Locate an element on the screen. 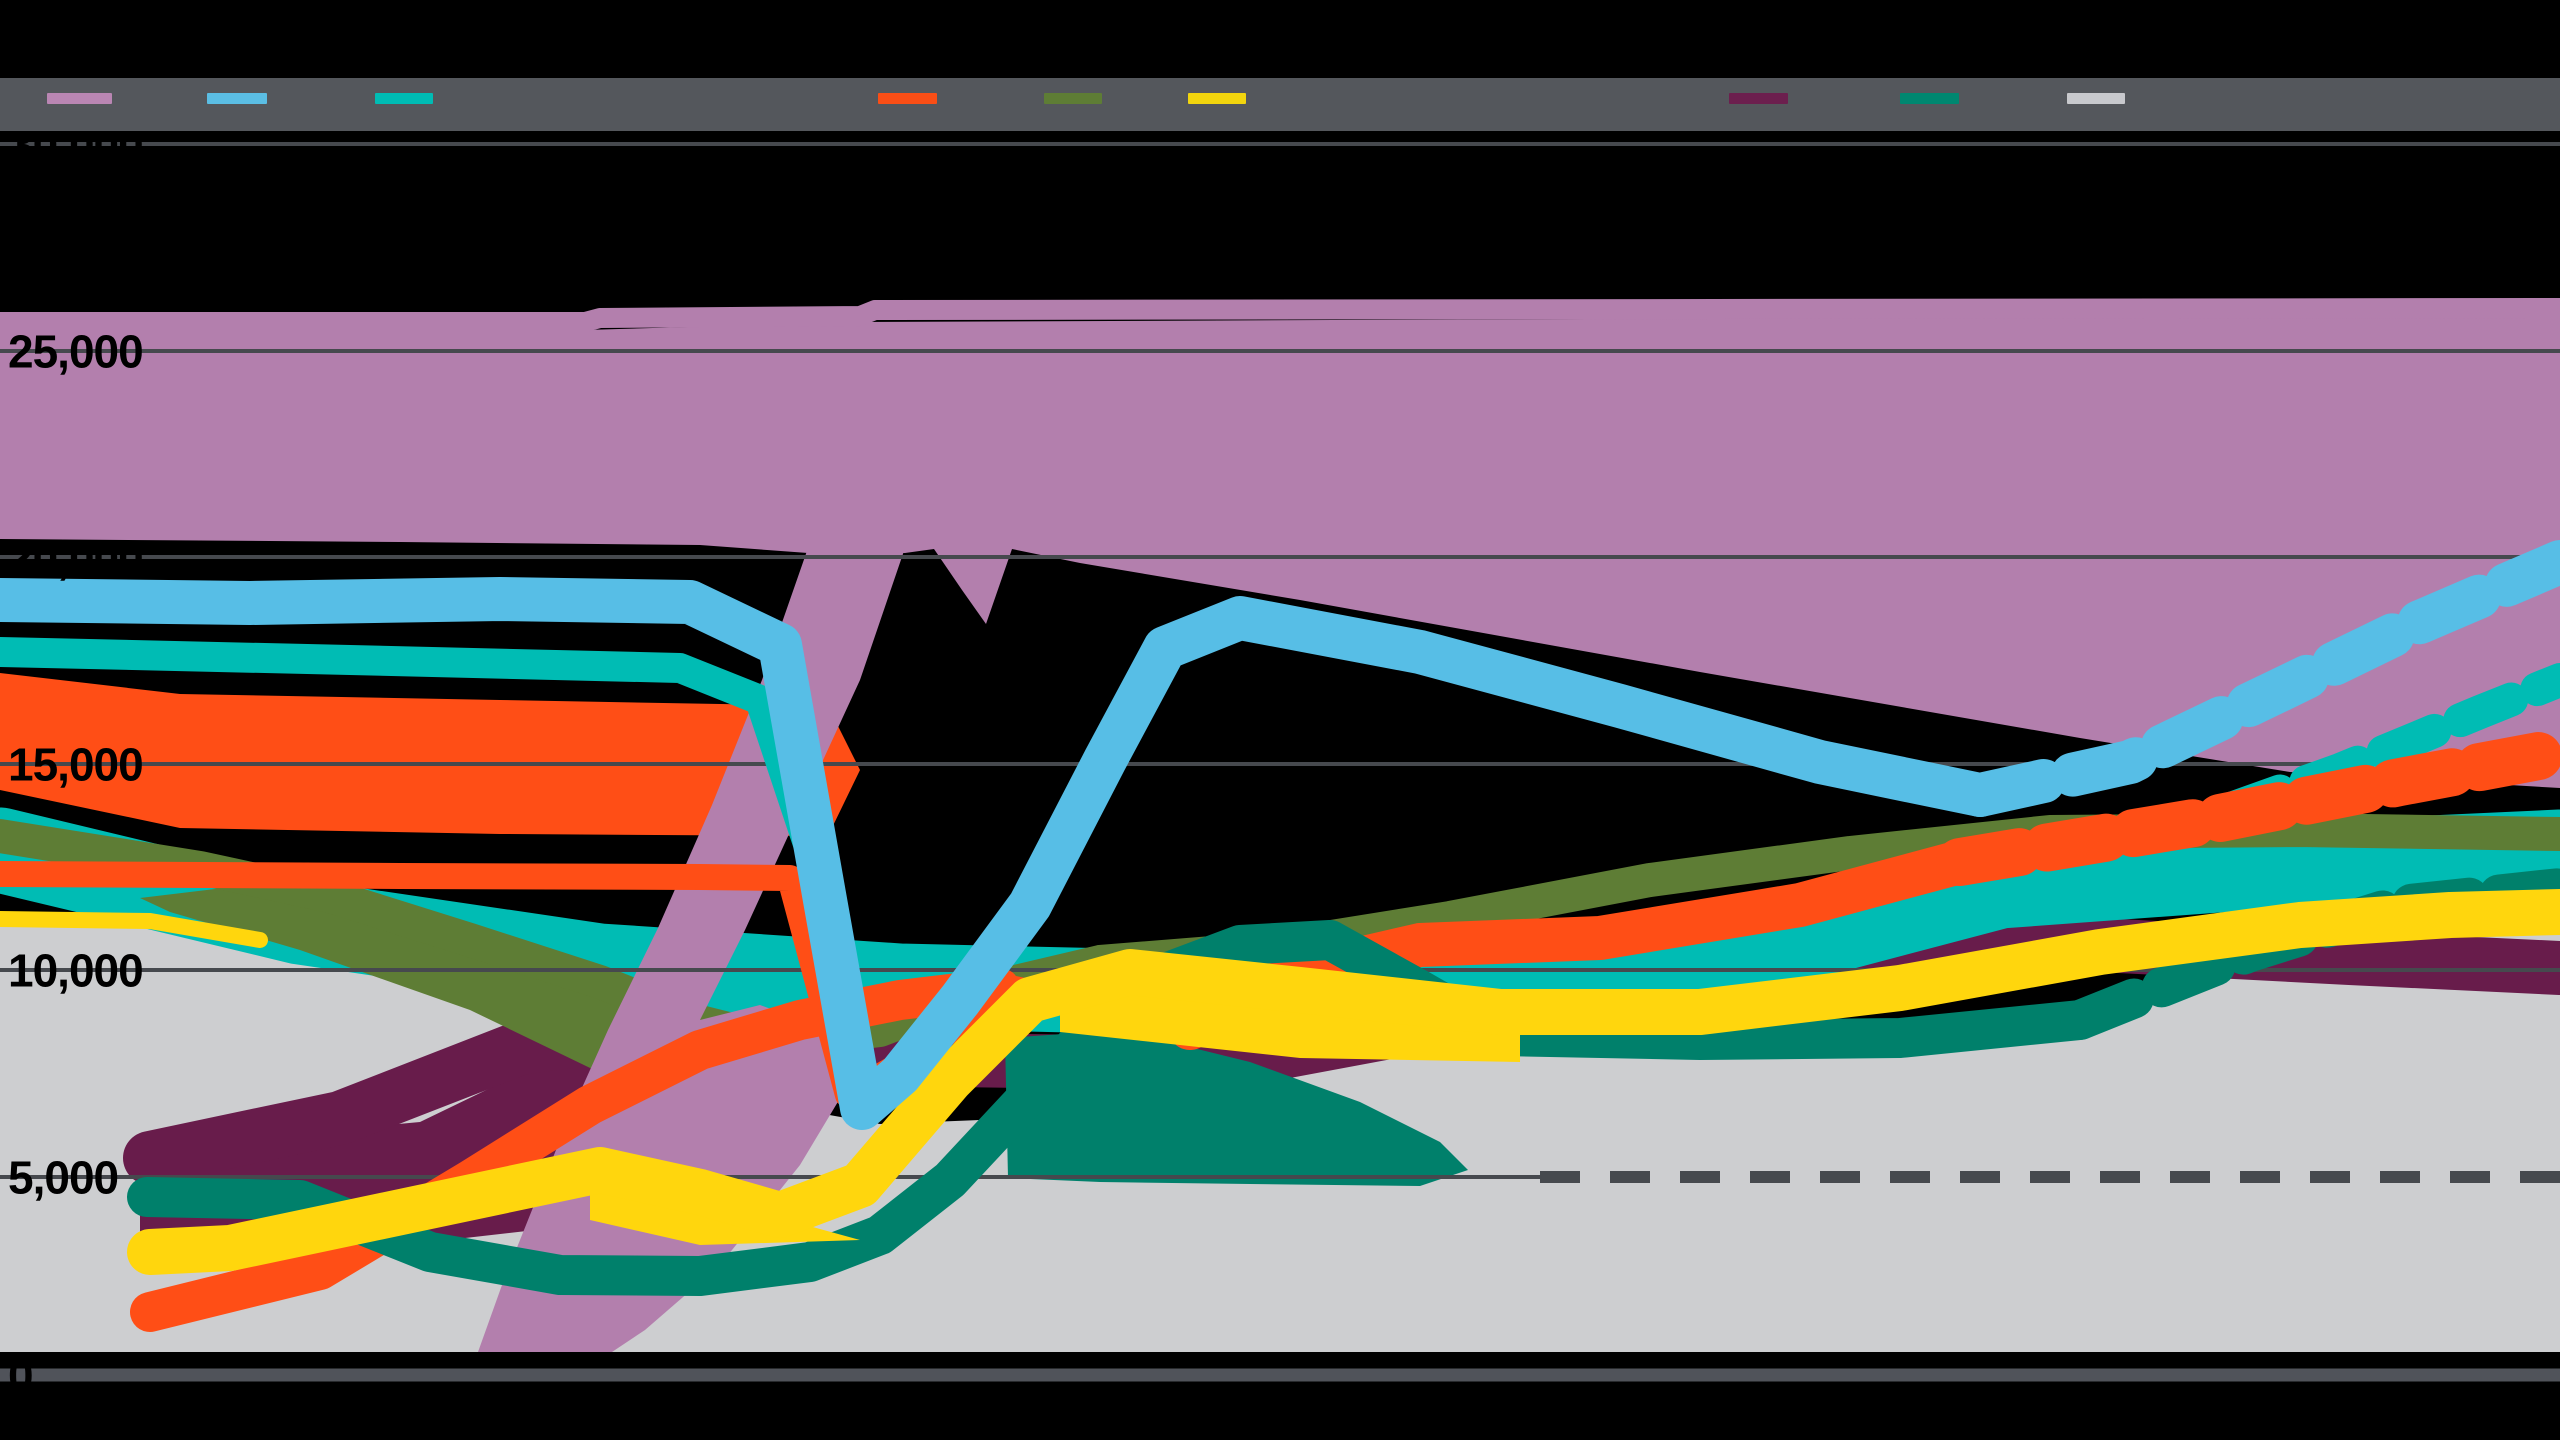 This screenshot has height=1440, width=2560. y-tick-label-3: 15,000 is located at coordinates (75, 765).